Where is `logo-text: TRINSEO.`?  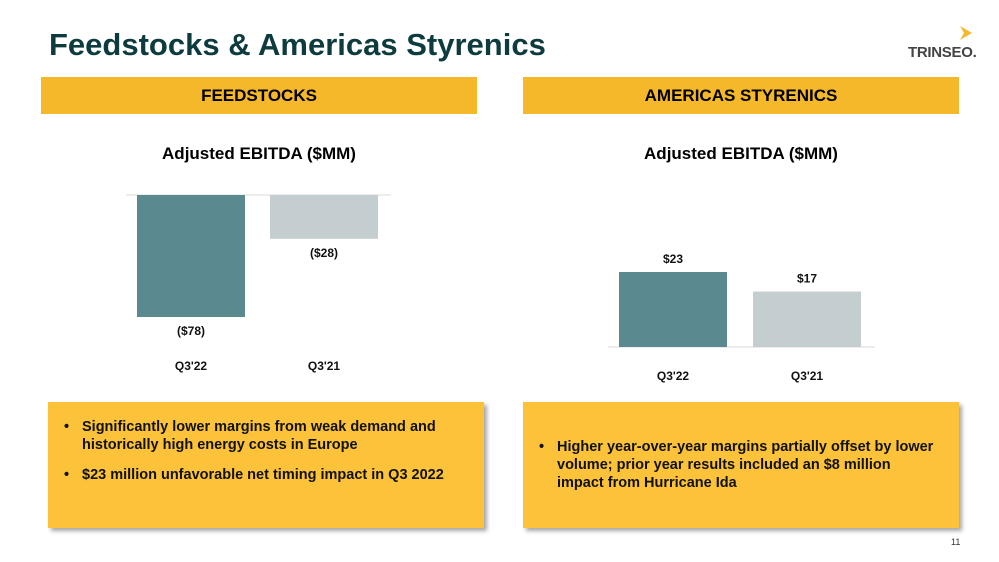 logo-text: TRINSEO. is located at coordinates (942, 52).